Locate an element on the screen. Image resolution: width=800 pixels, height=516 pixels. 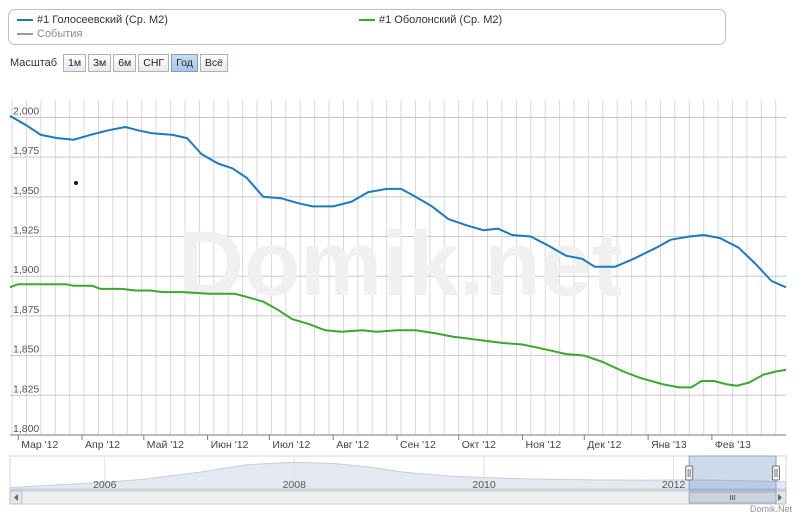
y-tick-label: 1,825 is located at coordinates (26, 389).